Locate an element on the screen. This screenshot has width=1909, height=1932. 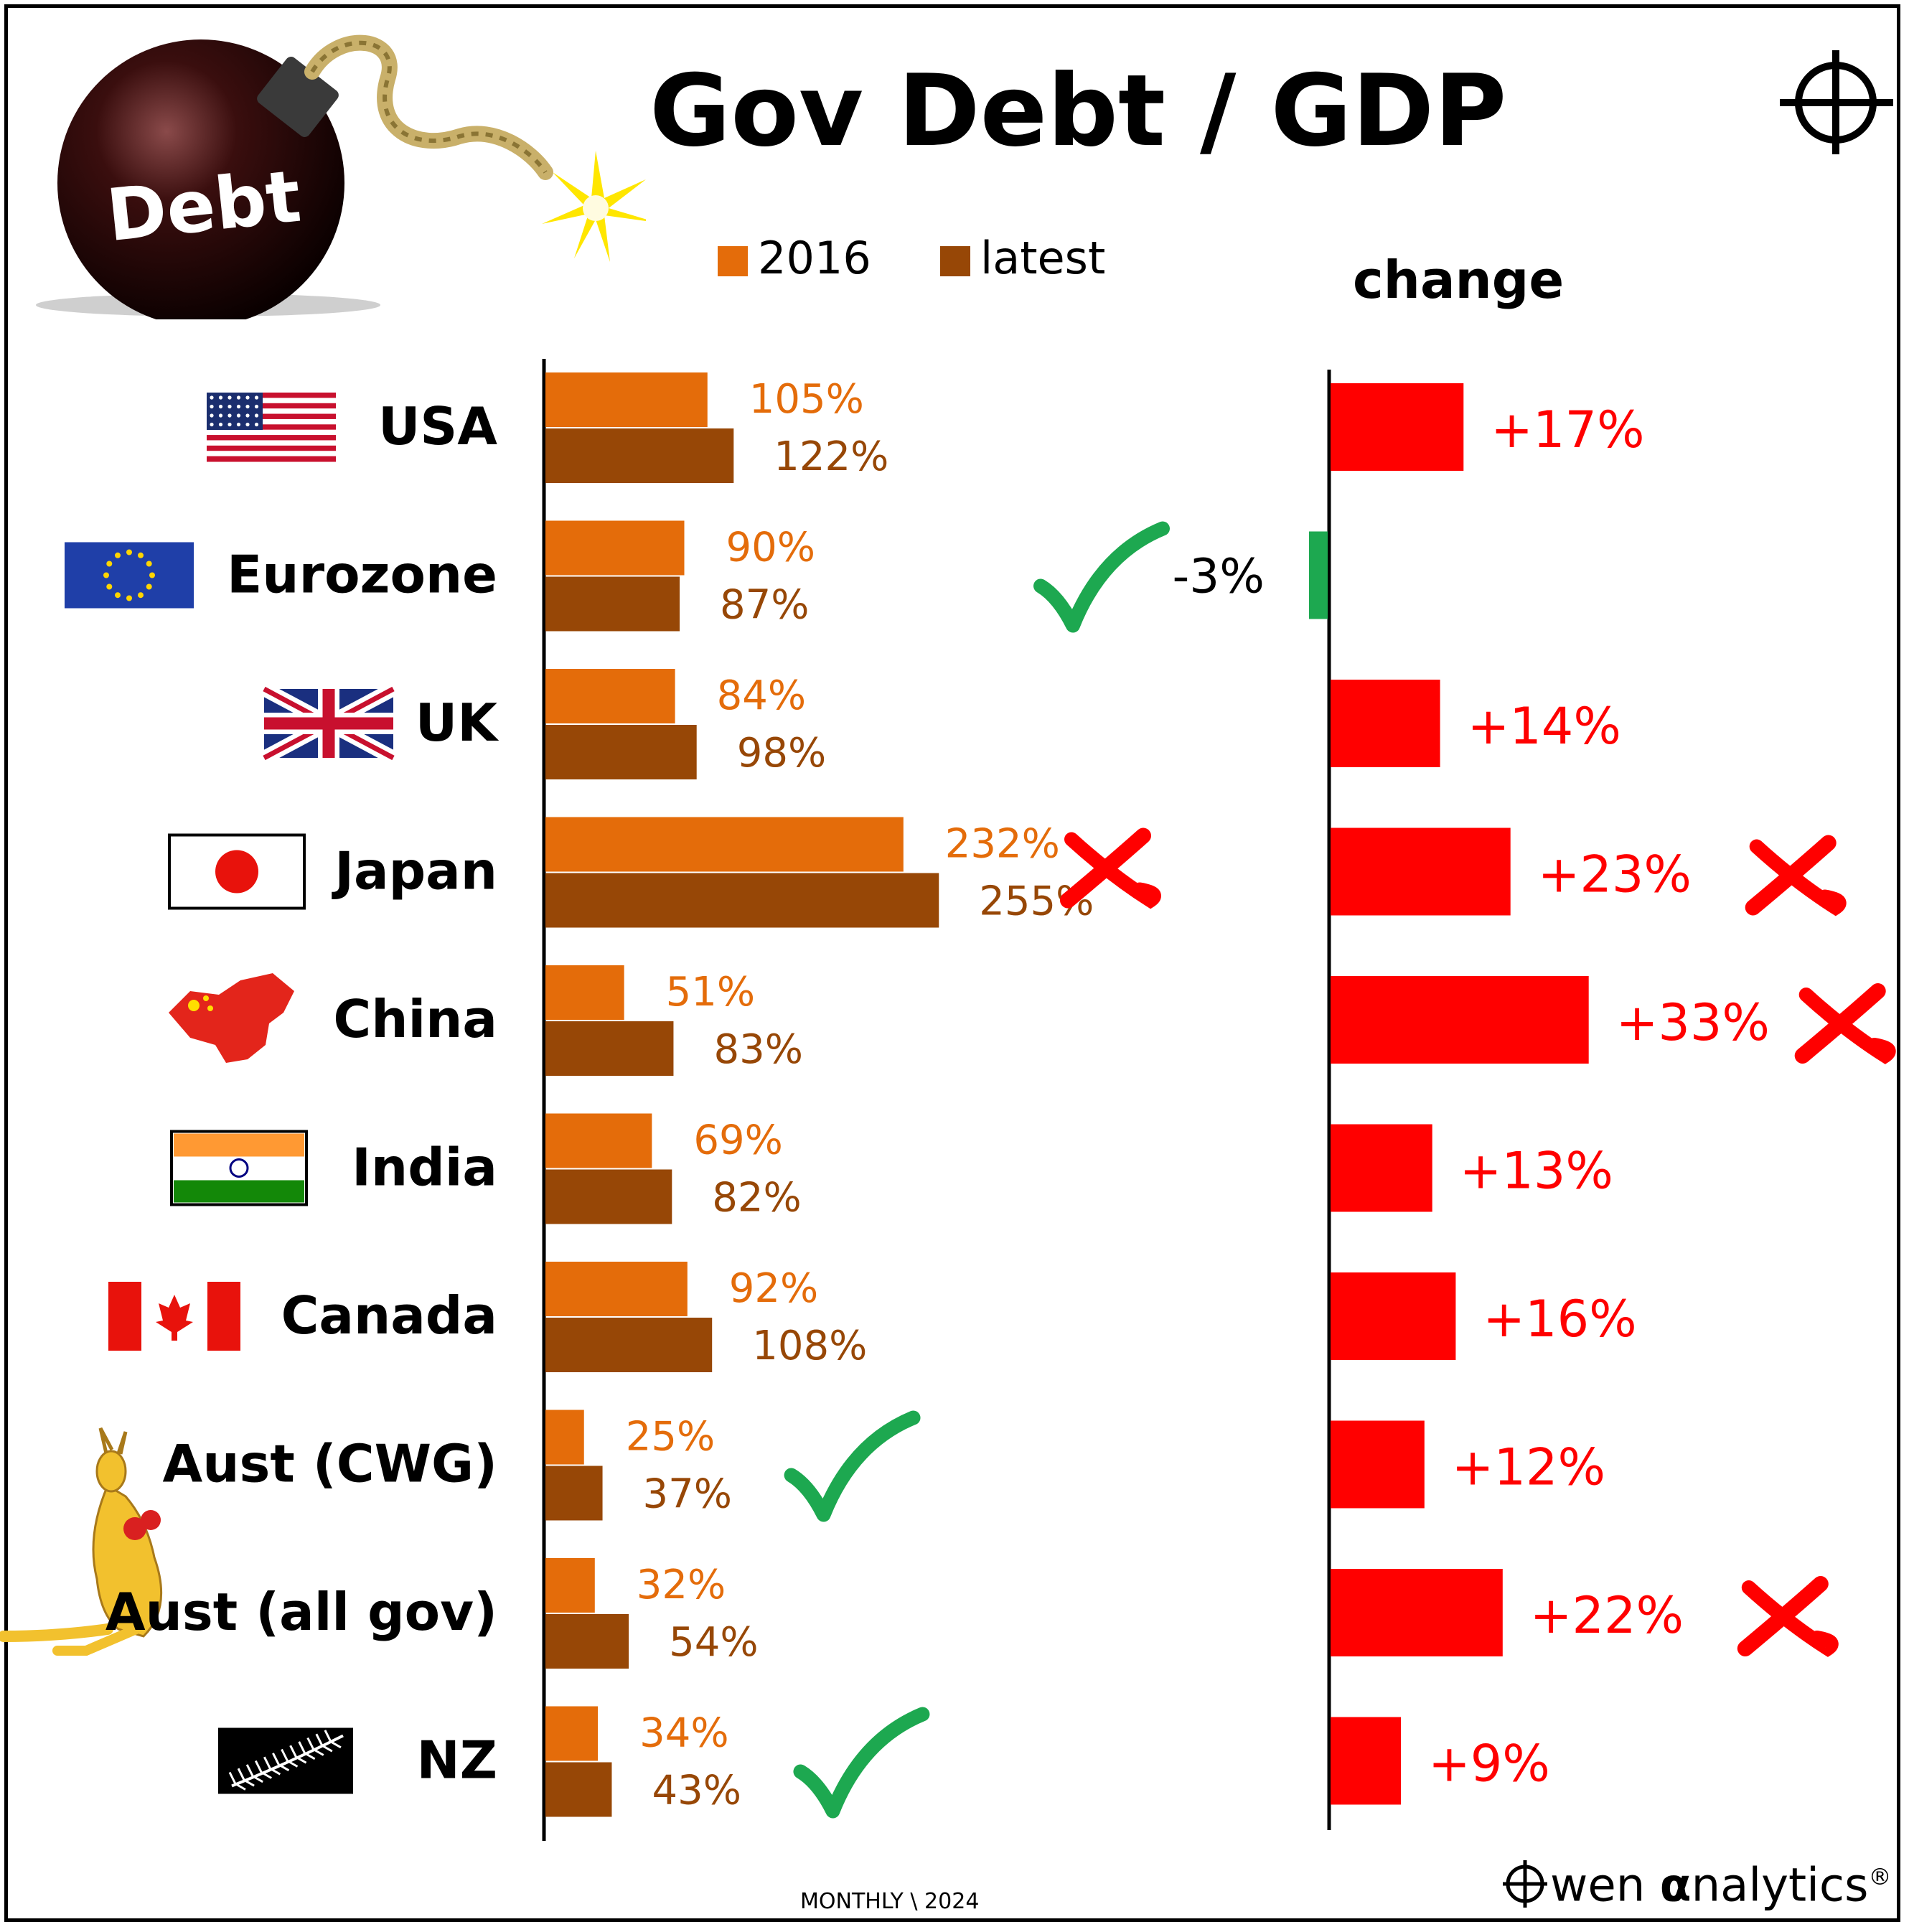
category-label: Aust (all gov) is located at coordinates (301, 1612).